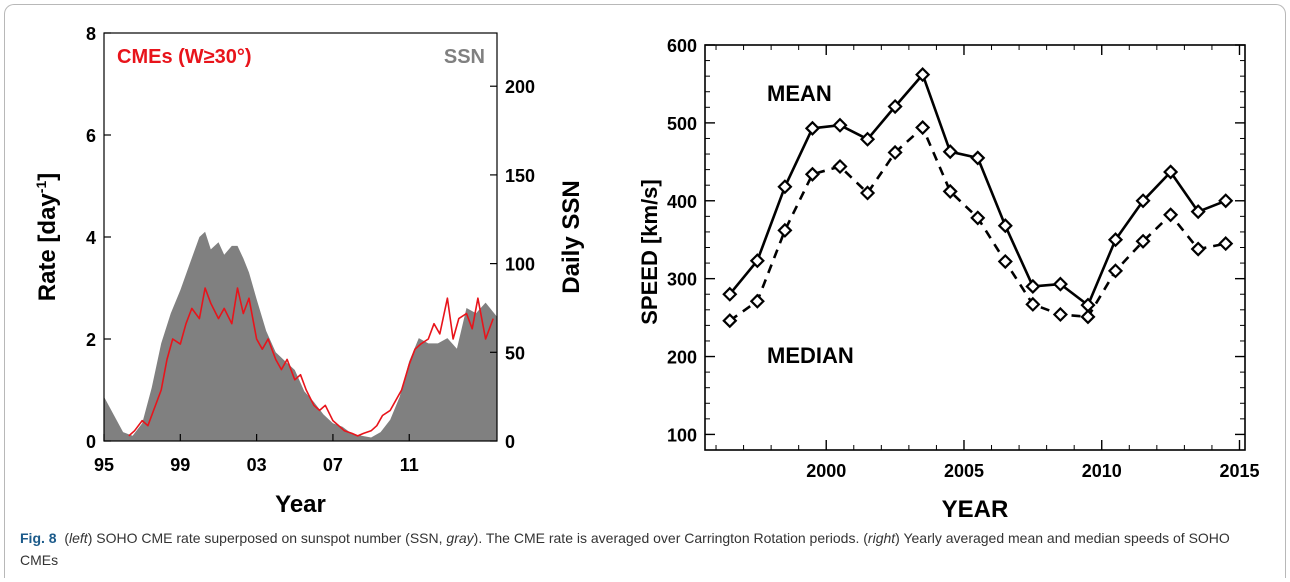  I want to click on speed-y-tick-label: 500, so click(682, 124).